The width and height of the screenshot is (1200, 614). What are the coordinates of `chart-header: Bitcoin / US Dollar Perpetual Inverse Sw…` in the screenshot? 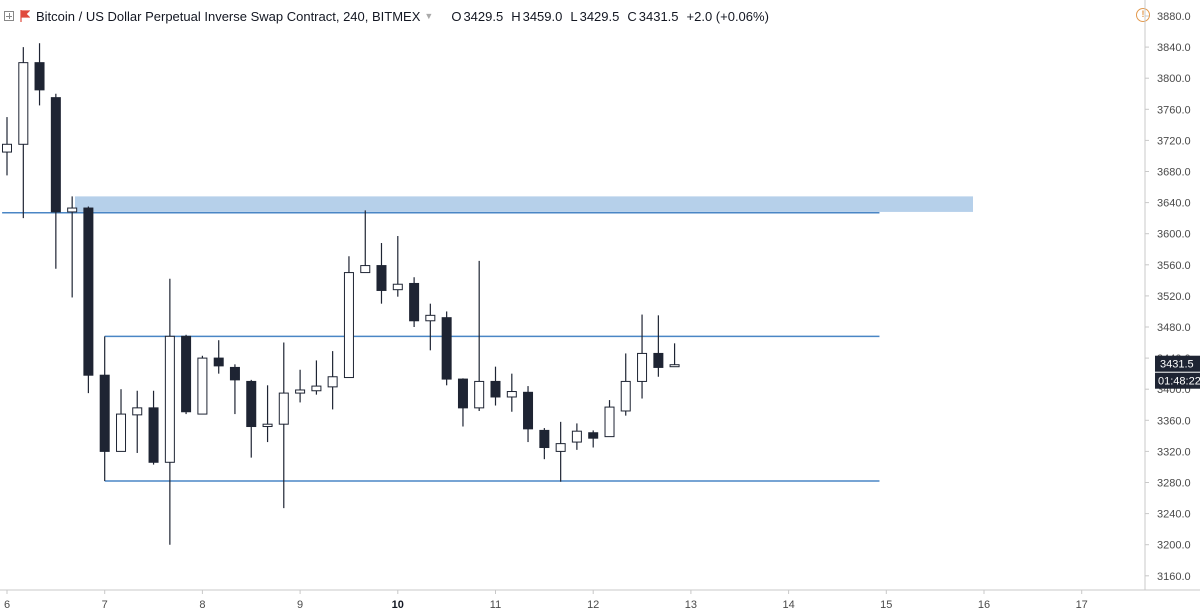 It's located at (570, 16).